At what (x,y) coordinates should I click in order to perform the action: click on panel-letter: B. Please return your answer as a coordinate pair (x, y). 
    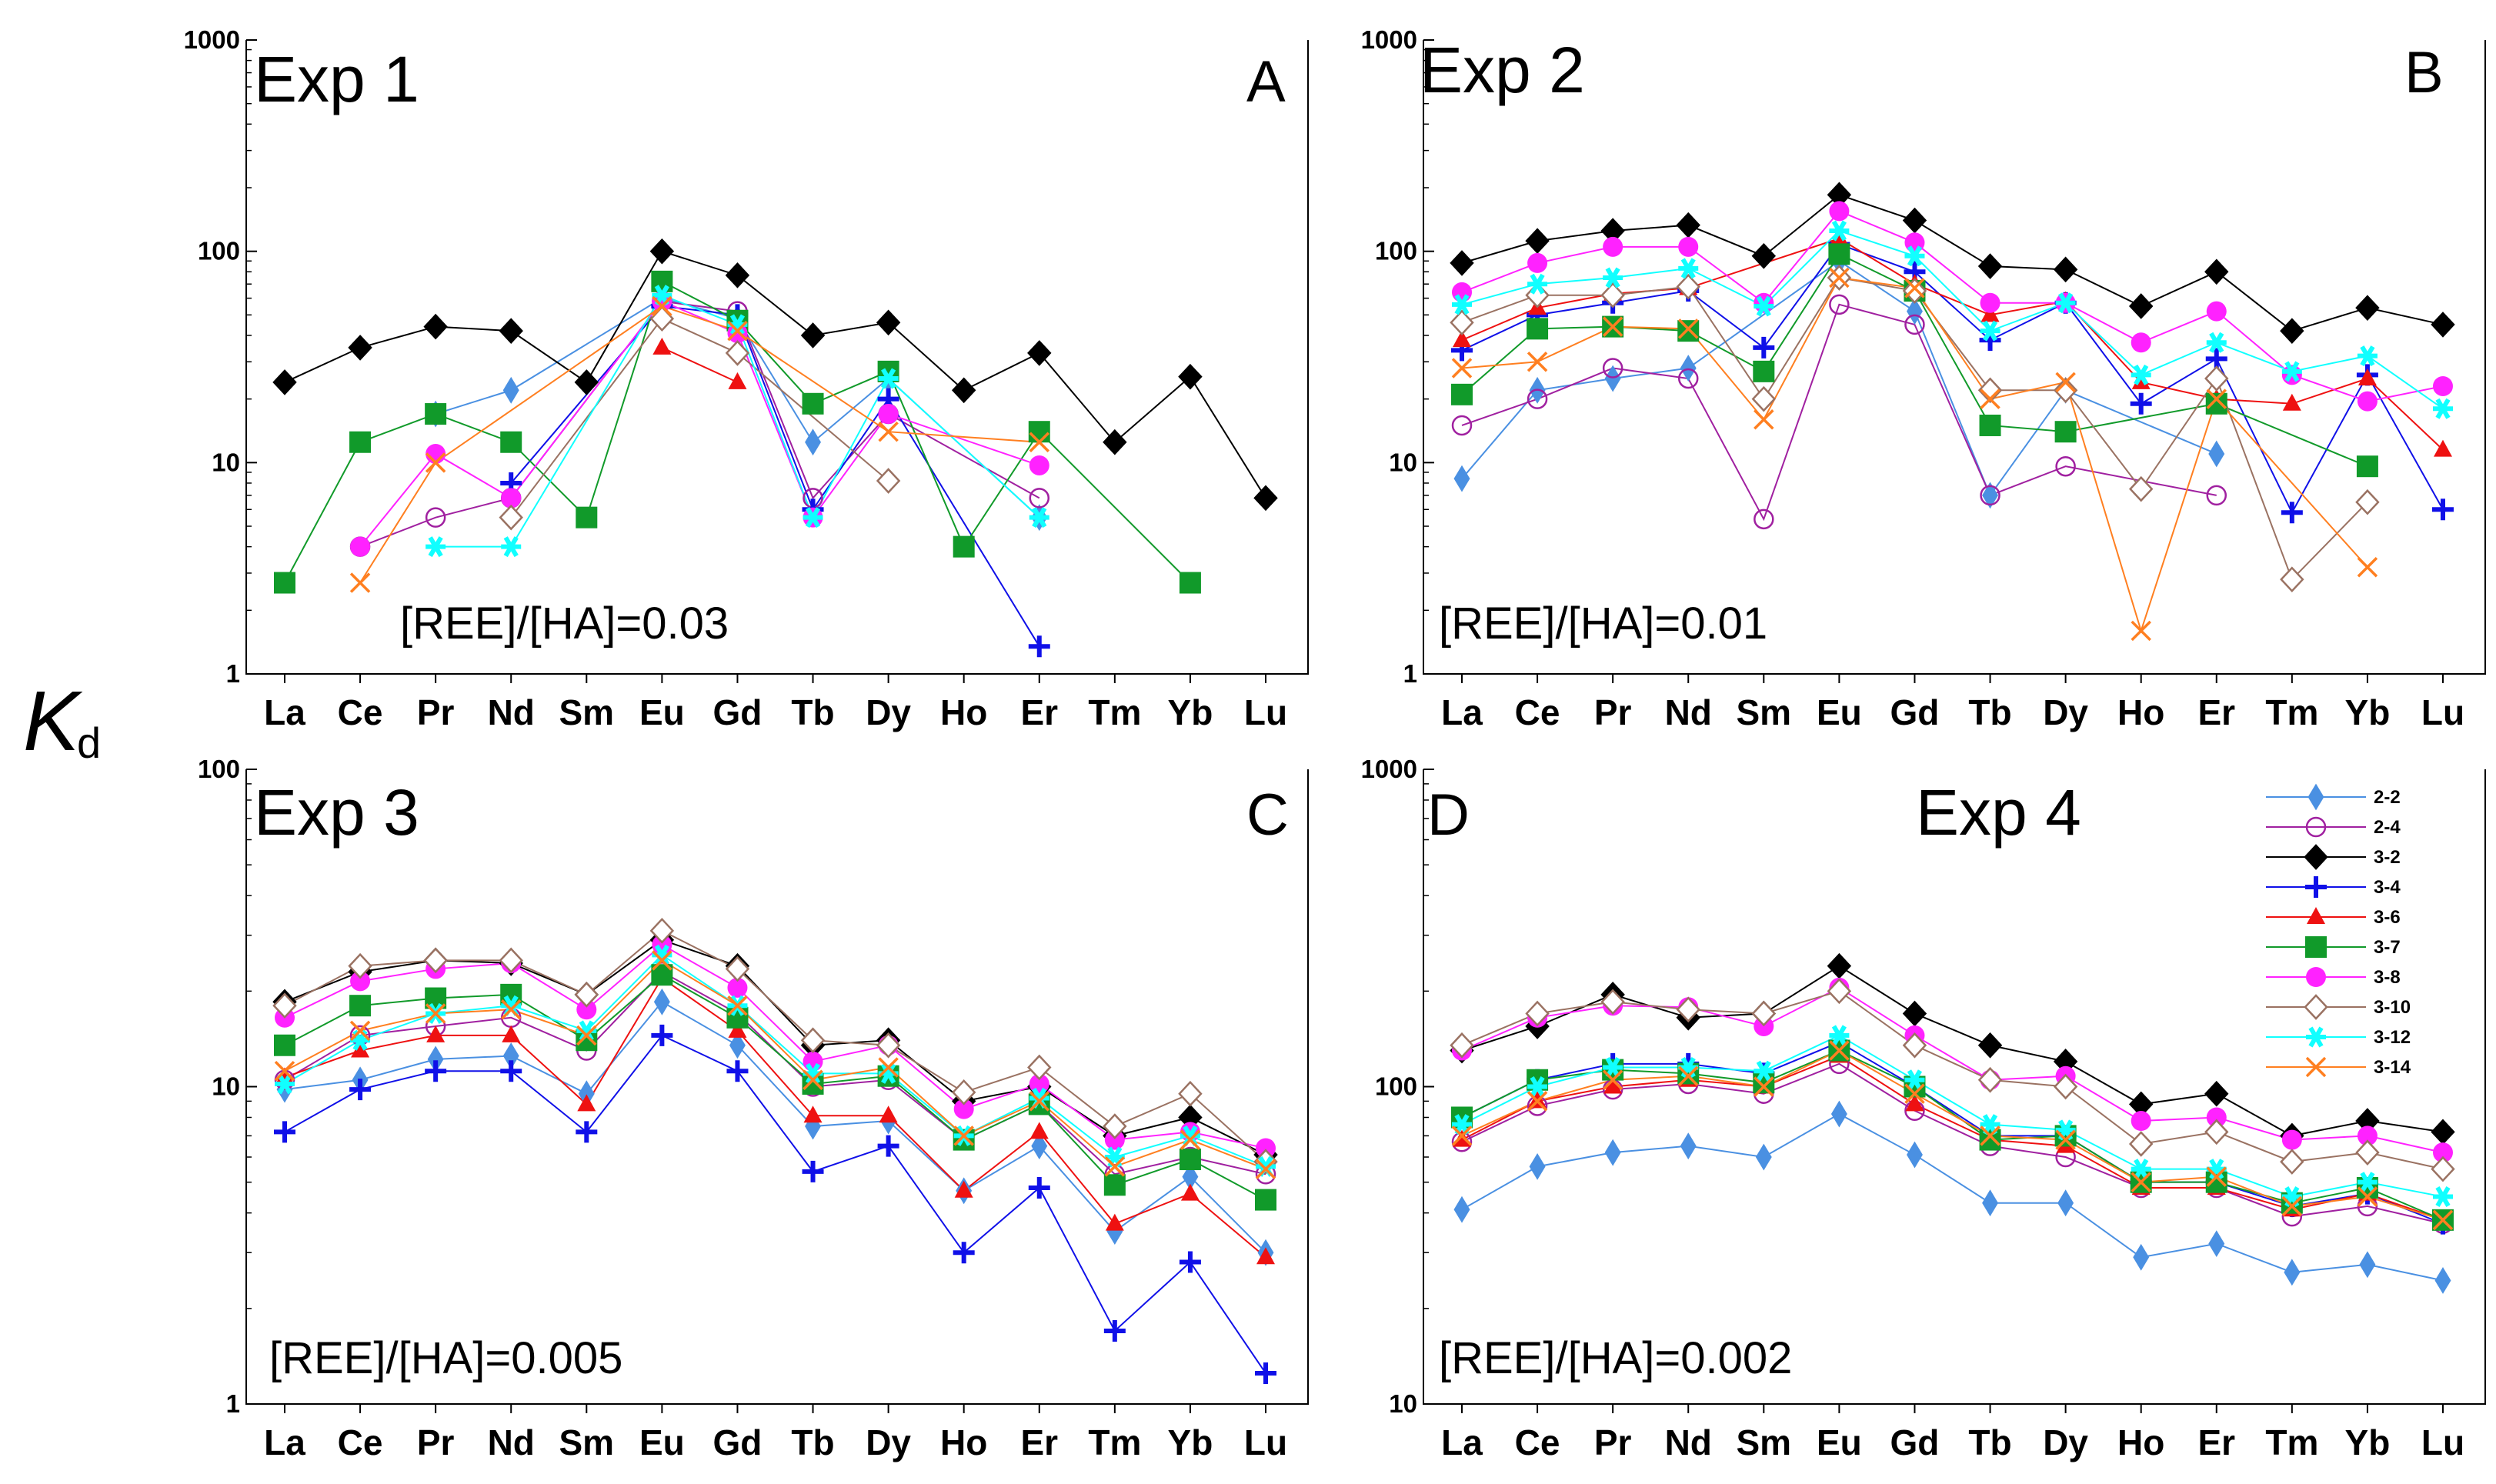
    Looking at the image, I should click on (2424, 72).